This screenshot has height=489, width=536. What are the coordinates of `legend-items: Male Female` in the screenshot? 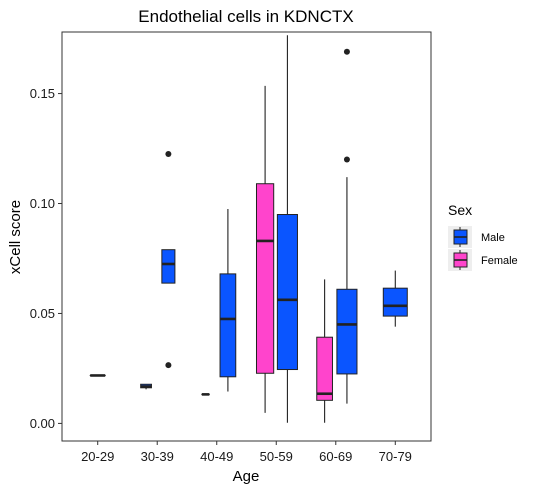 It's located at (483, 248).